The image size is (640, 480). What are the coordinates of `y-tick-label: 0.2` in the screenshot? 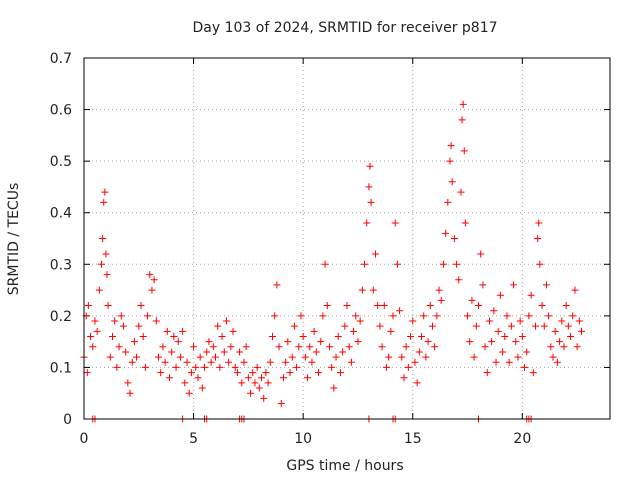 It's located at (61, 317).